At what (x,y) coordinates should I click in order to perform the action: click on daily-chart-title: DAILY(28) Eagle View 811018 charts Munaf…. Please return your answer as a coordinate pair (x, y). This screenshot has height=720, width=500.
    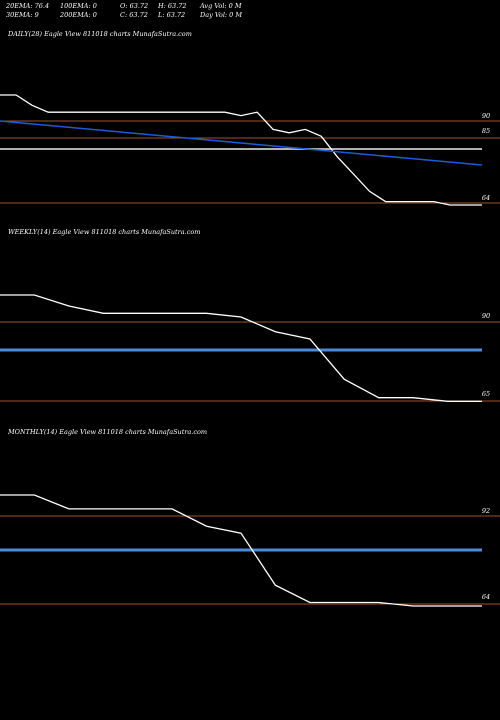
    Looking at the image, I should click on (100, 34).